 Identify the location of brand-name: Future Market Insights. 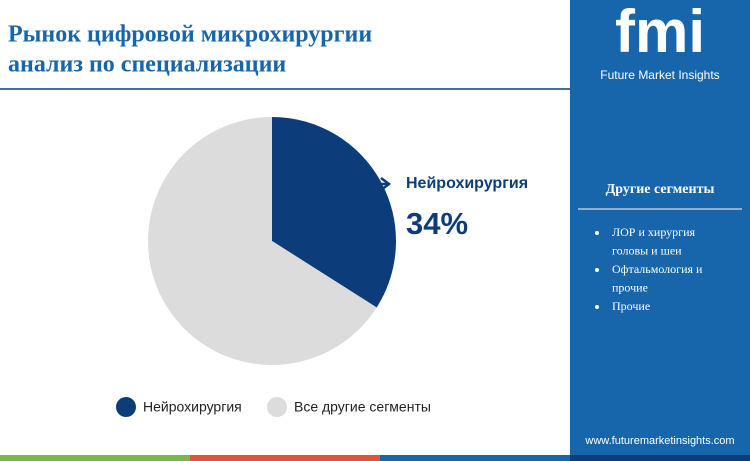
(659, 75).